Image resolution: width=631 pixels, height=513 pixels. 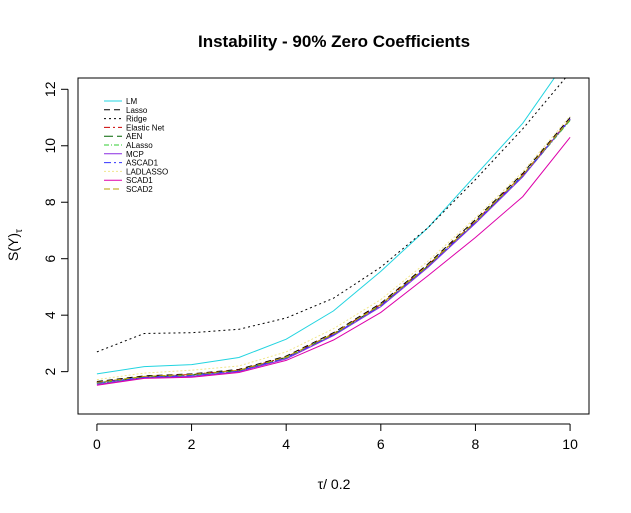 What do you see at coordinates (381, 444) in the screenshot?
I see `x-tick-label: 6` at bounding box center [381, 444].